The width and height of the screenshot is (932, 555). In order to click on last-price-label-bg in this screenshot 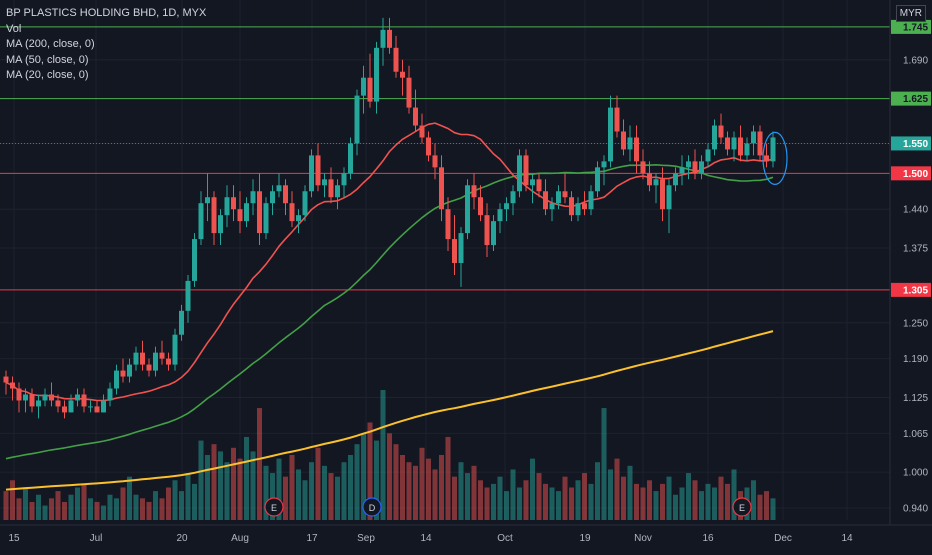, I will do `click(911, 143)`.